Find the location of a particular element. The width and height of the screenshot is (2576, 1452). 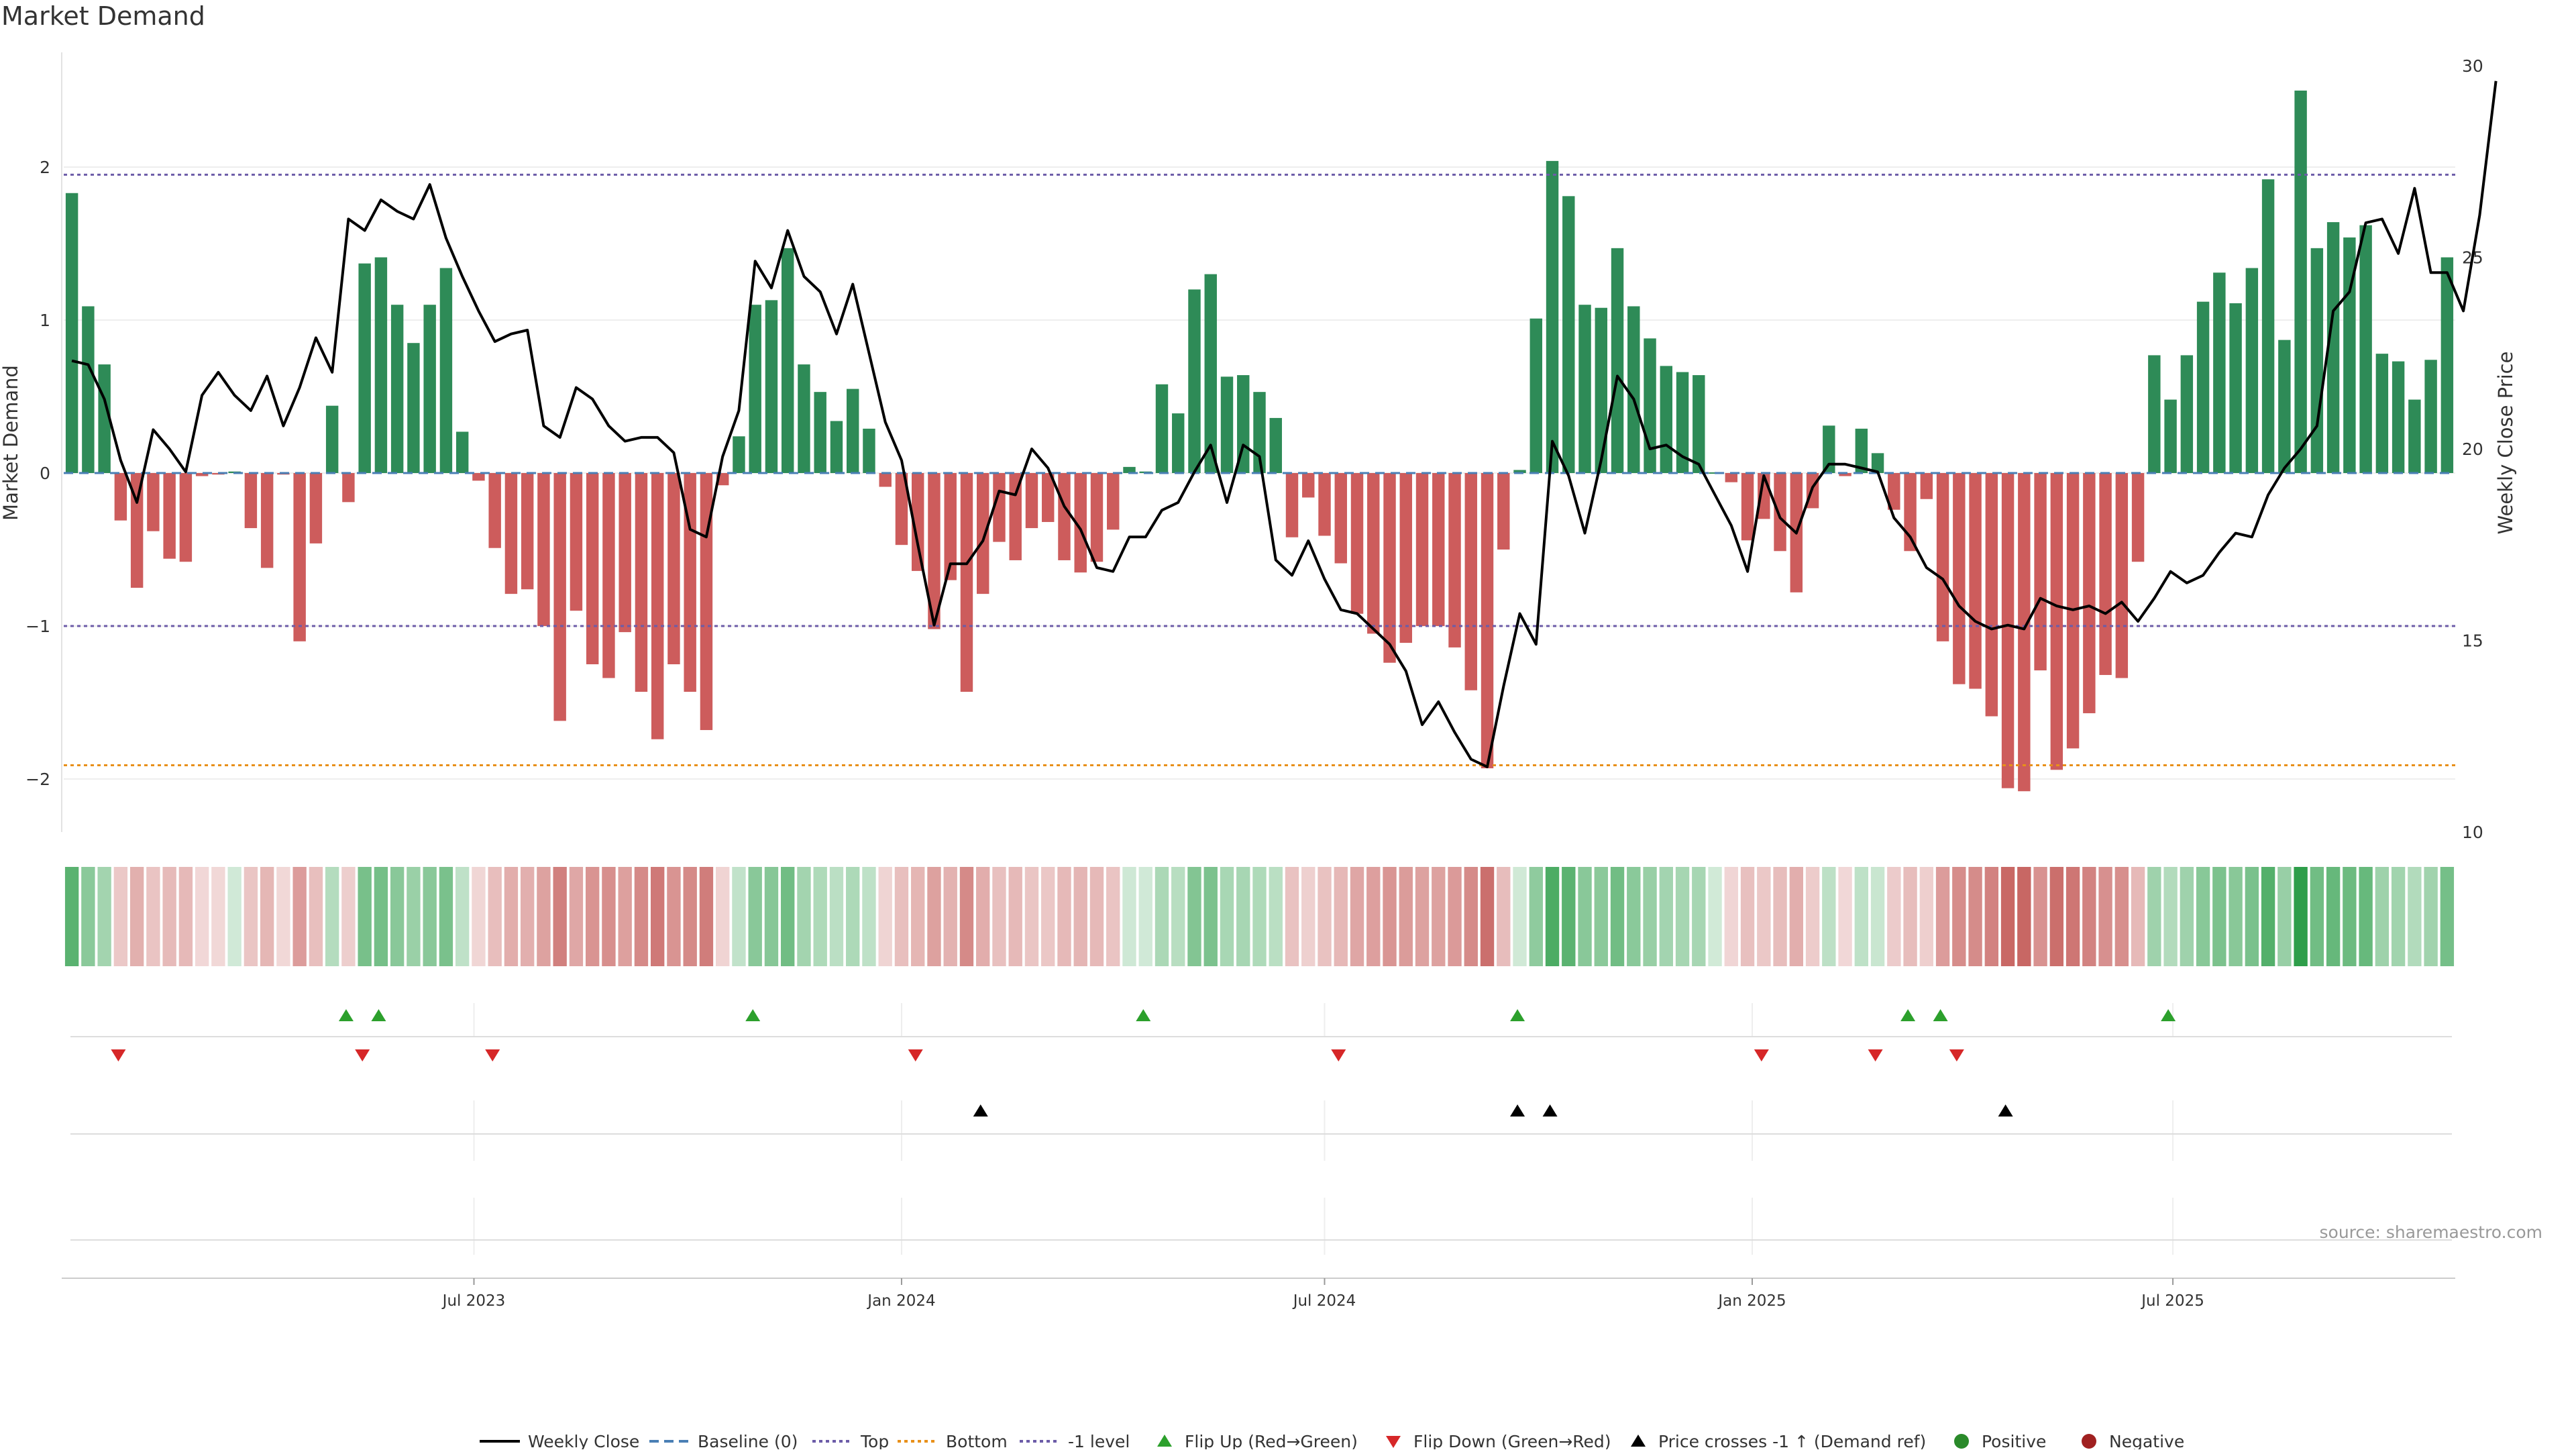

y-tick-label: −2 is located at coordinates (37, 780).